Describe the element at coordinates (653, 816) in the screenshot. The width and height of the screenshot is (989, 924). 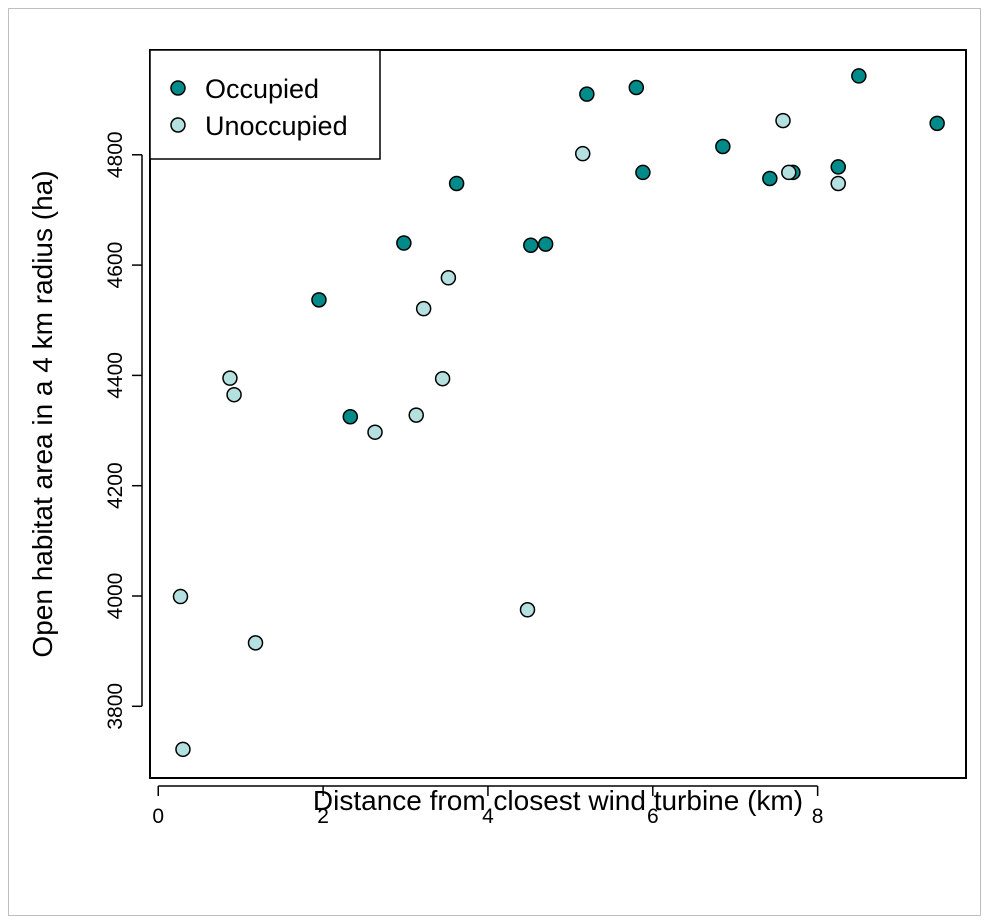
I see `x-tick-label: 6` at that location.